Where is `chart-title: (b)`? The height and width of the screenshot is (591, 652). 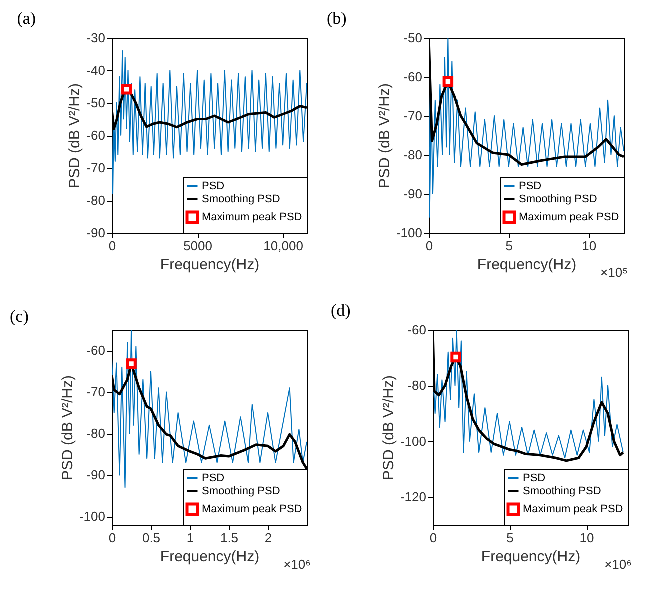
chart-title: (b) is located at coordinates (336, 18).